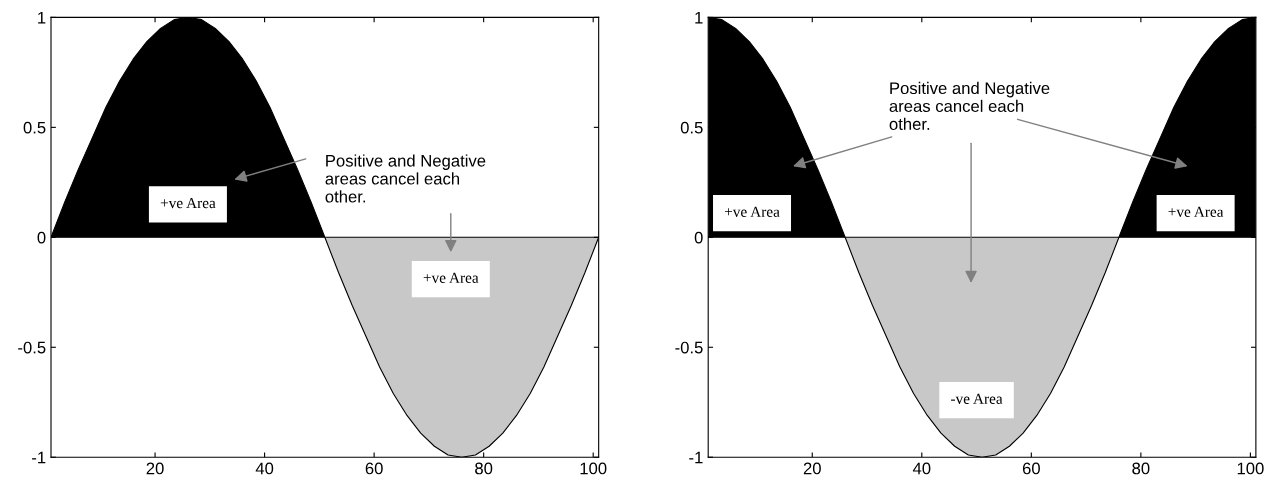 The image size is (1275, 497). I want to click on annotation: -ve Area, so click(977, 398).